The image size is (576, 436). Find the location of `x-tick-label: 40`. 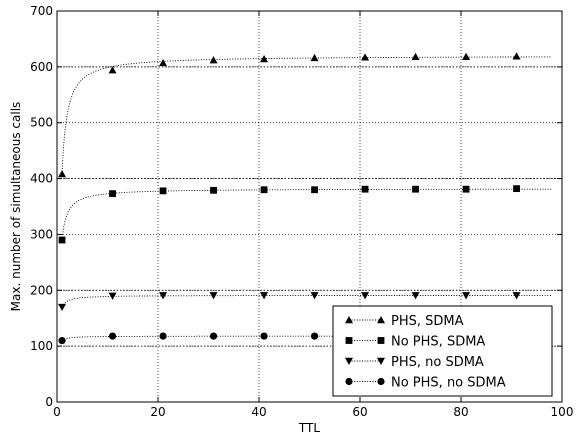

x-tick-label: 40 is located at coordinates (258, 412).